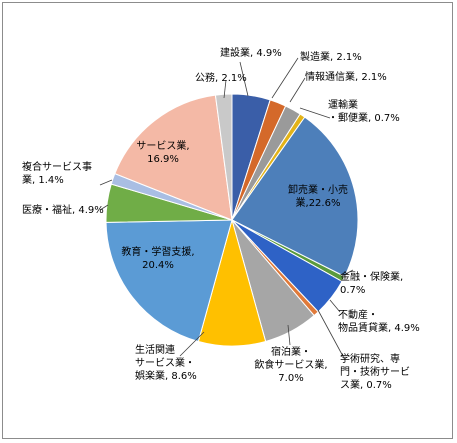 This screenshot has height=443, width=457. I want to click on slice-label-line: 0.7%, so click(352, 290).